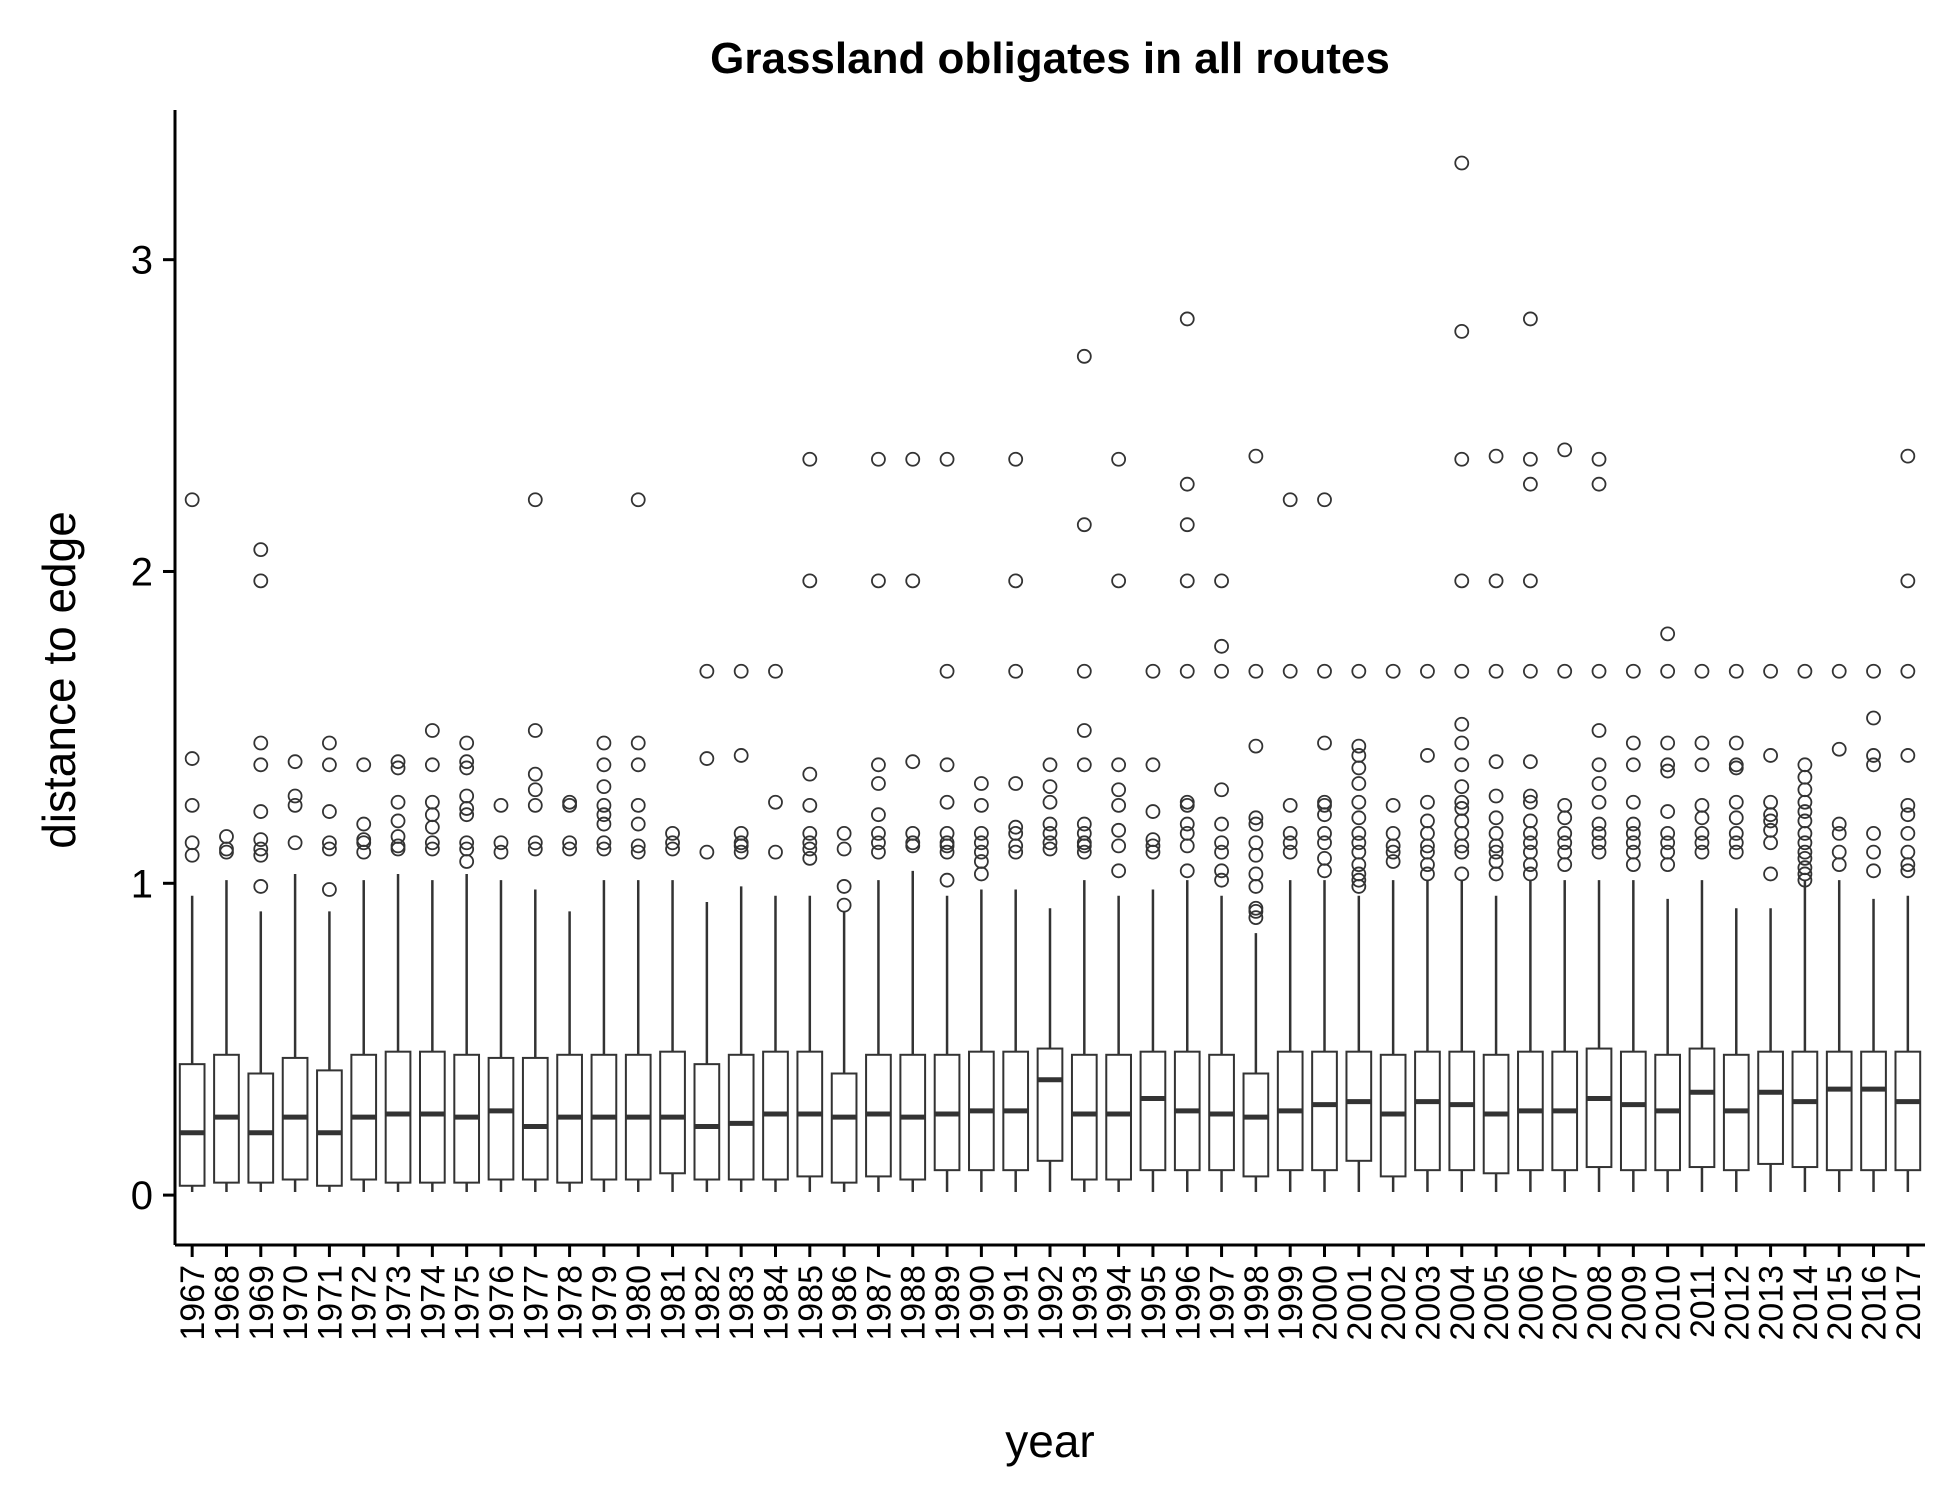 Image resolution: width=1950 pixels, height=1500 pixels. I want to click on box-1982, so click(707, 927).